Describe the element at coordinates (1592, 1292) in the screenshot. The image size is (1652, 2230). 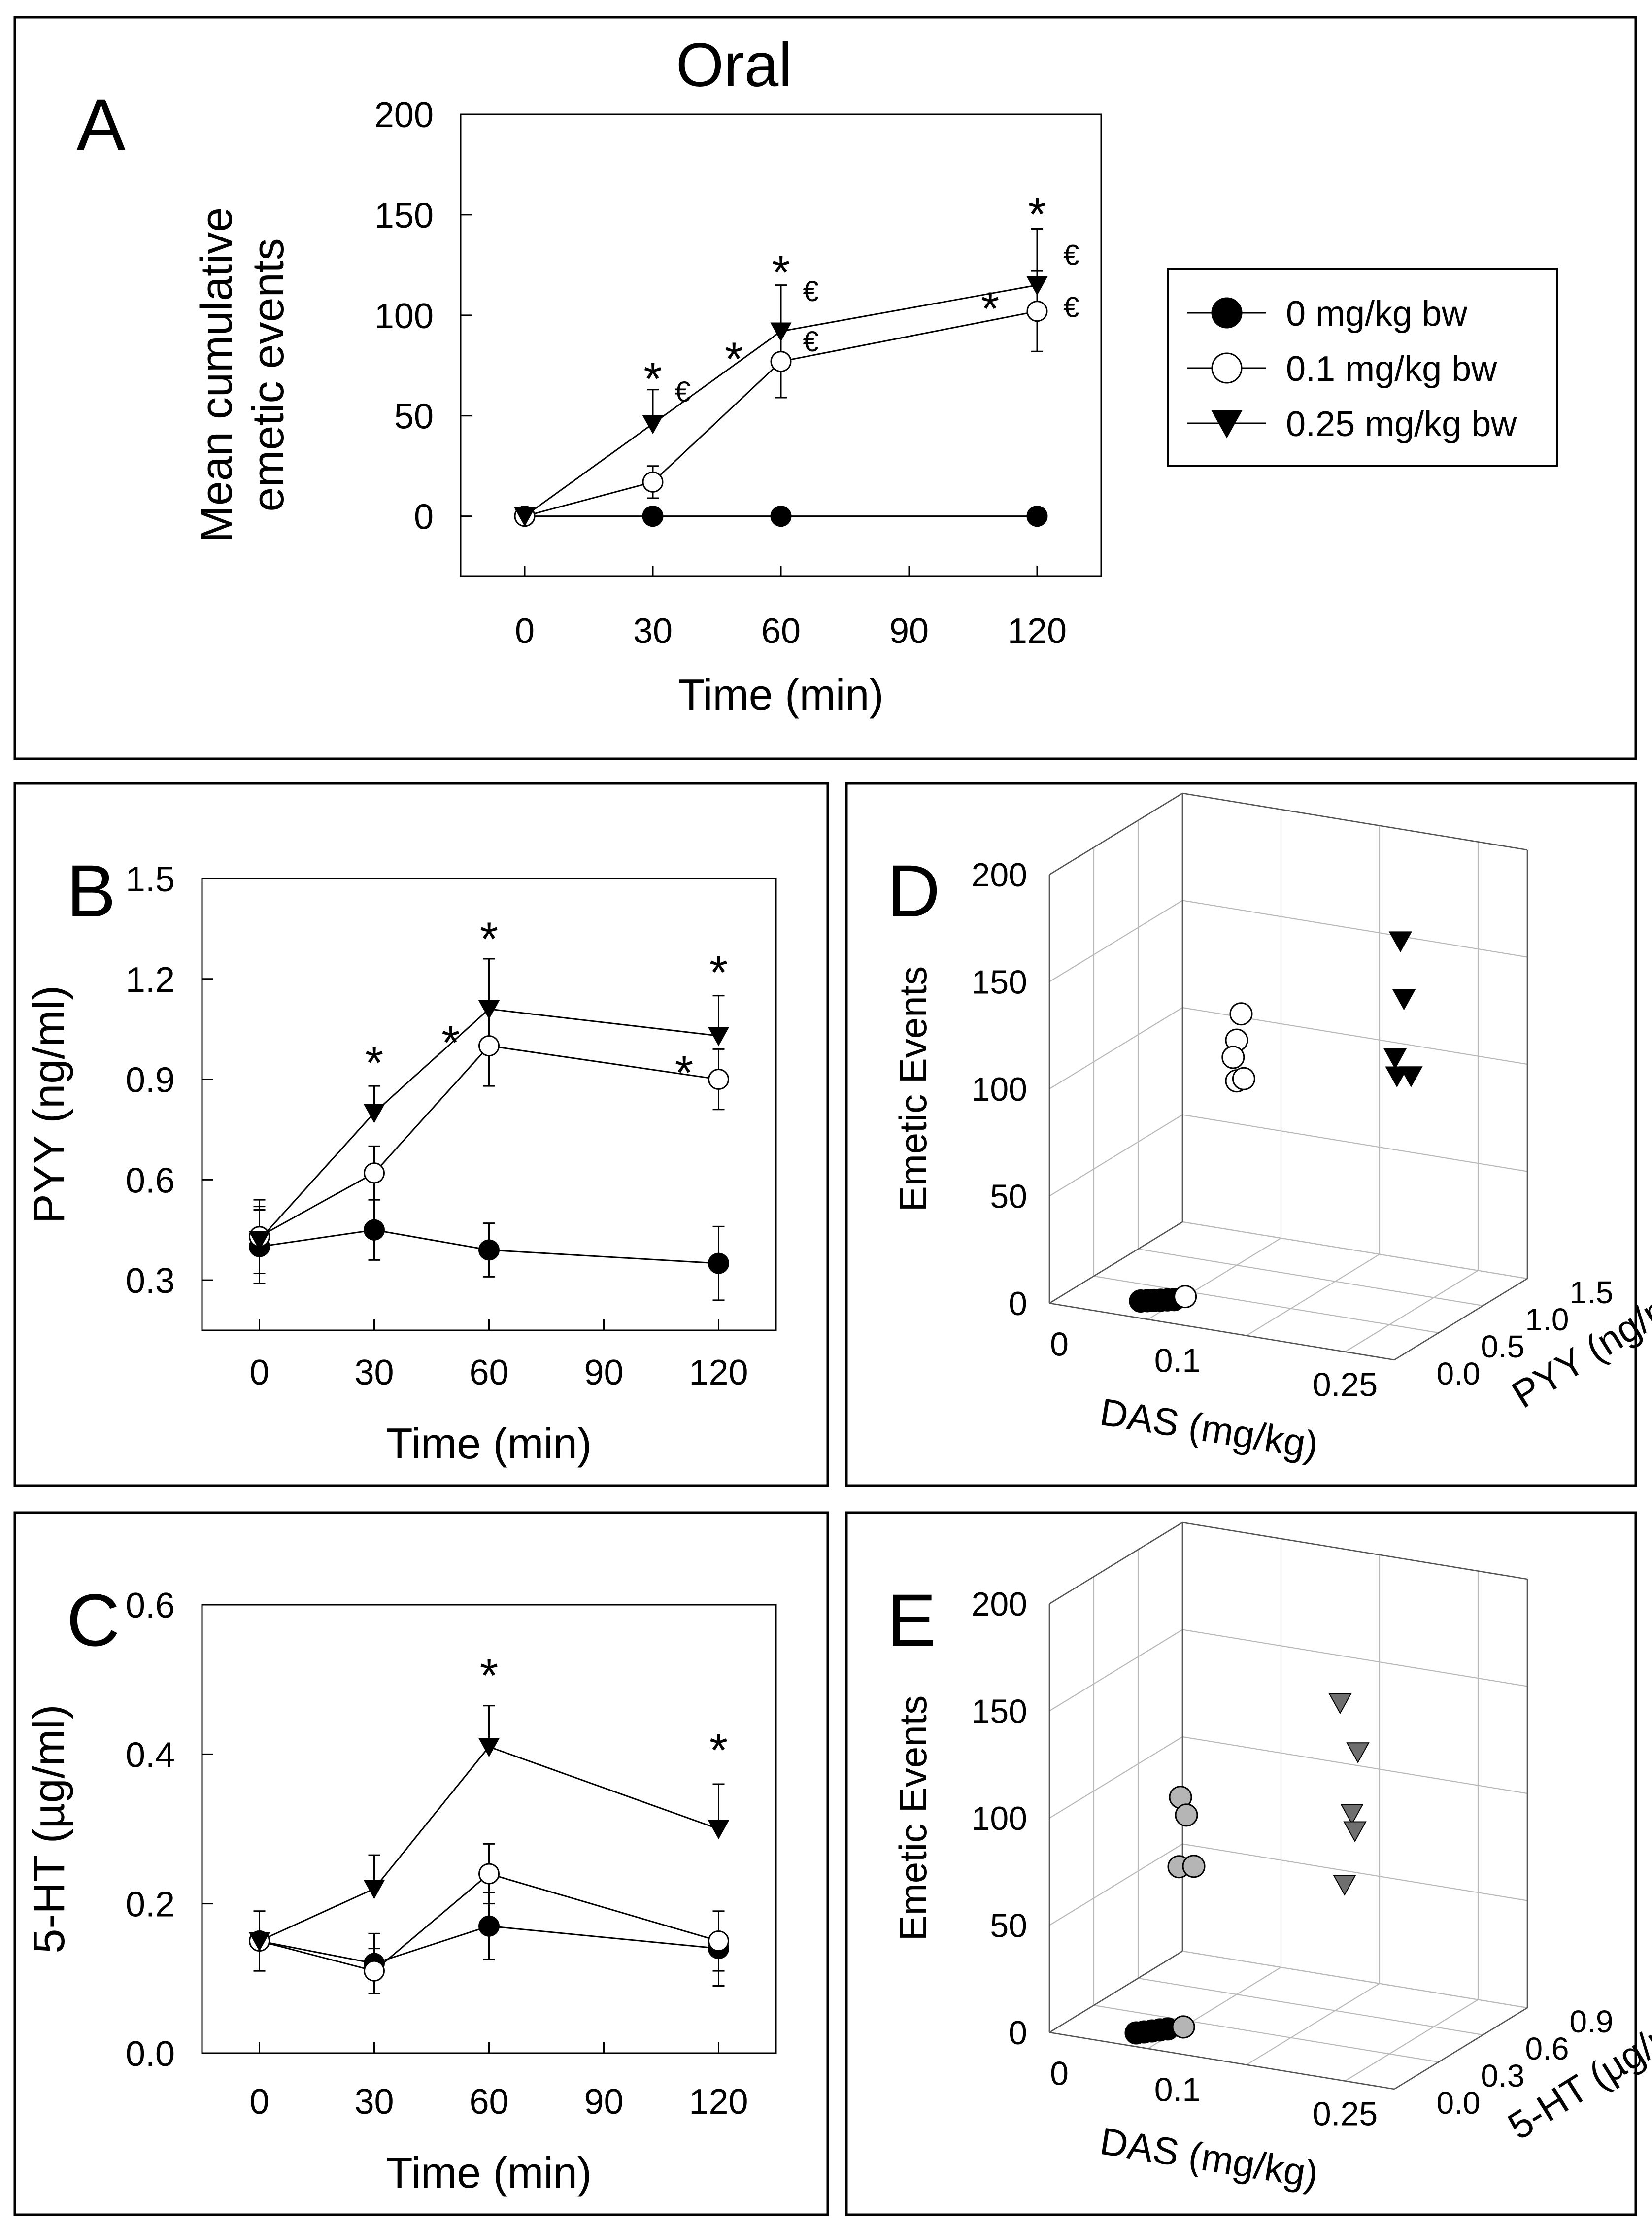
I see `z-tick-label: 1.5` at that location.